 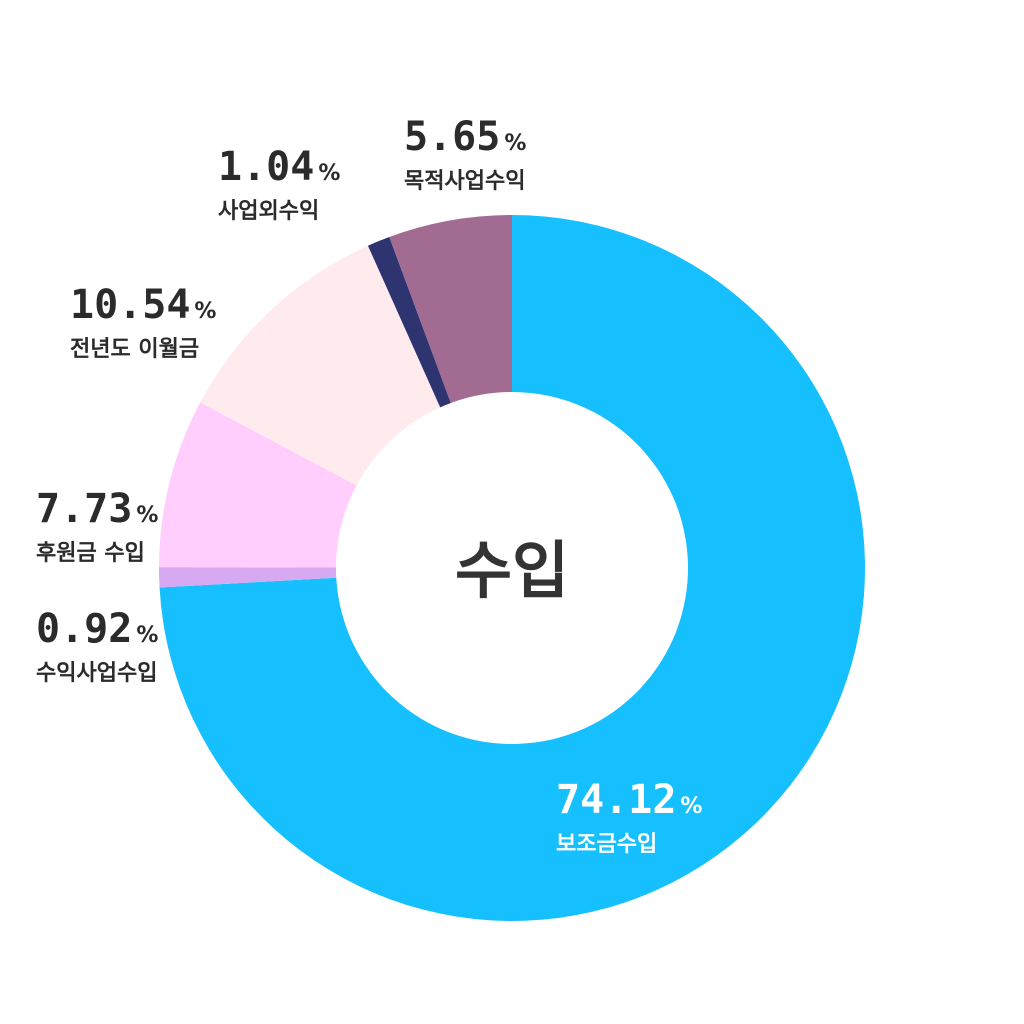 What do you see at coordinates (266, 167) in the screenshot?
I see `slice-value-number-4: 1.04` at bounding box center [266, 167].